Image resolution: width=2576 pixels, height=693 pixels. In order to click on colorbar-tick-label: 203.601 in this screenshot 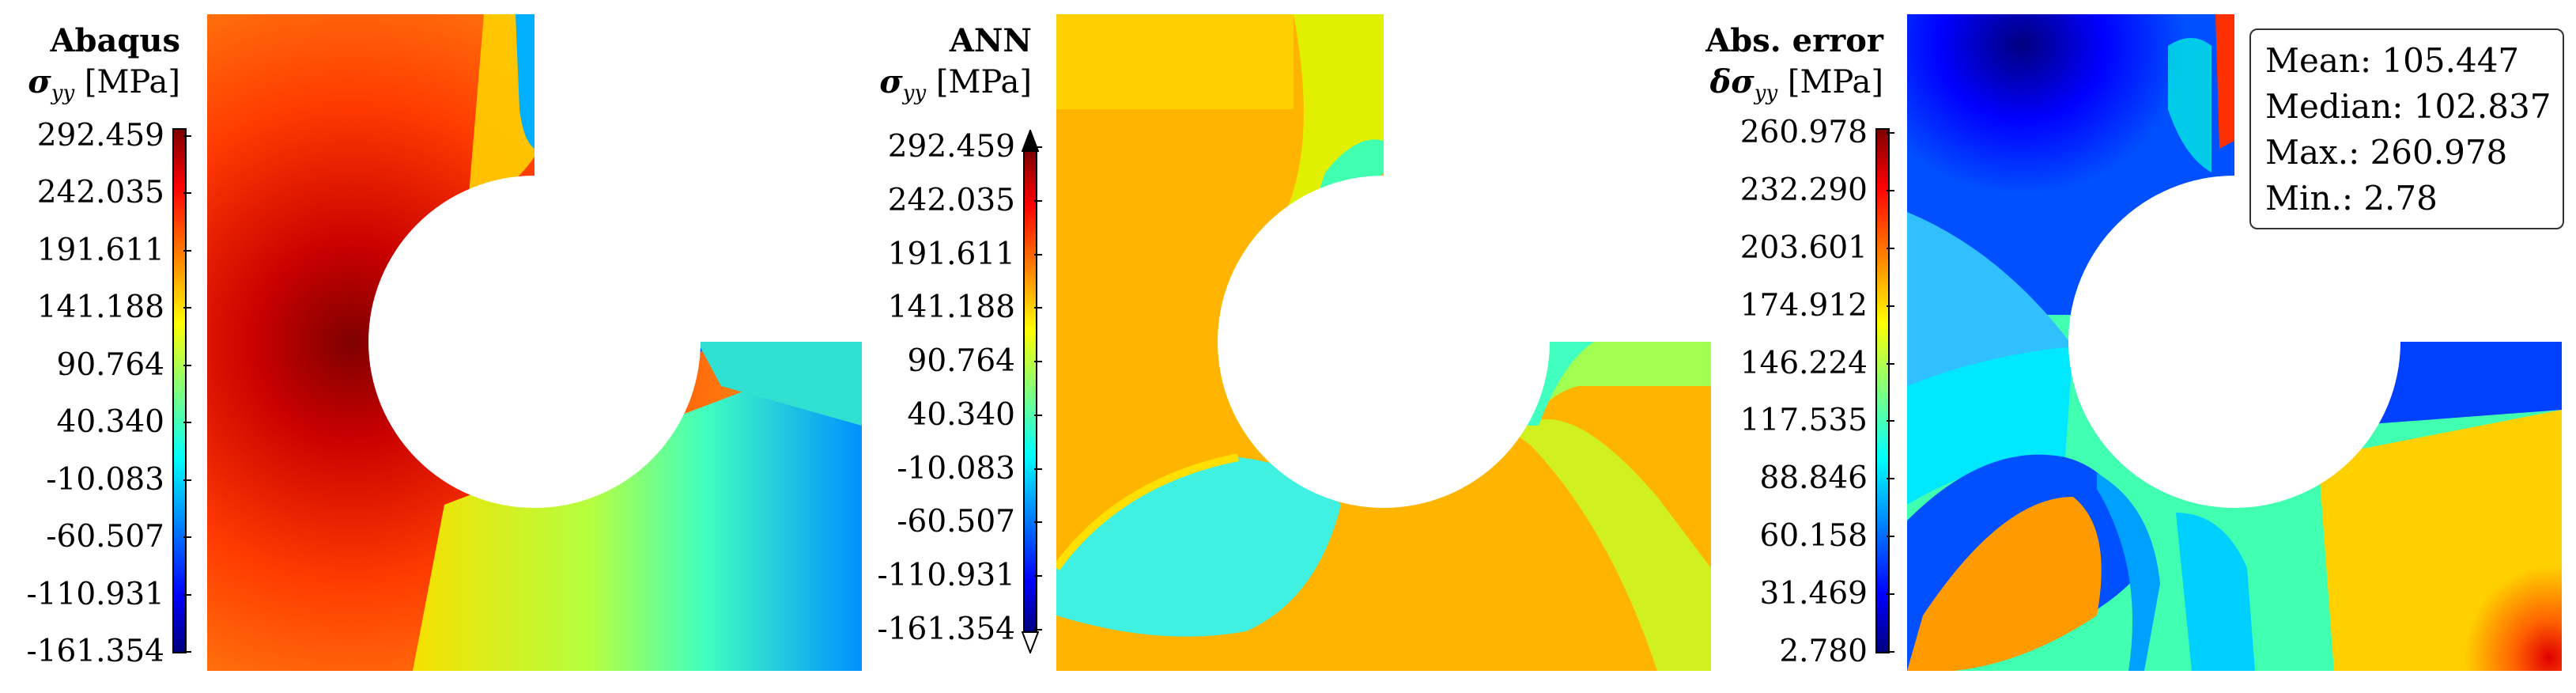, I will do `click(1803, 248)`.